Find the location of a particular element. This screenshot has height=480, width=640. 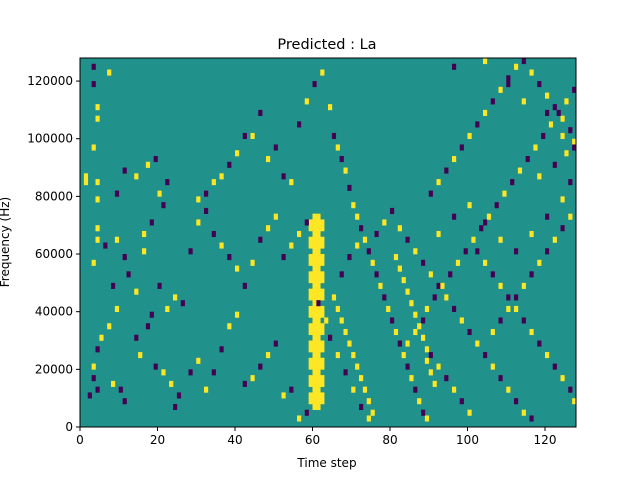

x-tick-label: 60 is located at coordinates (312, 440).